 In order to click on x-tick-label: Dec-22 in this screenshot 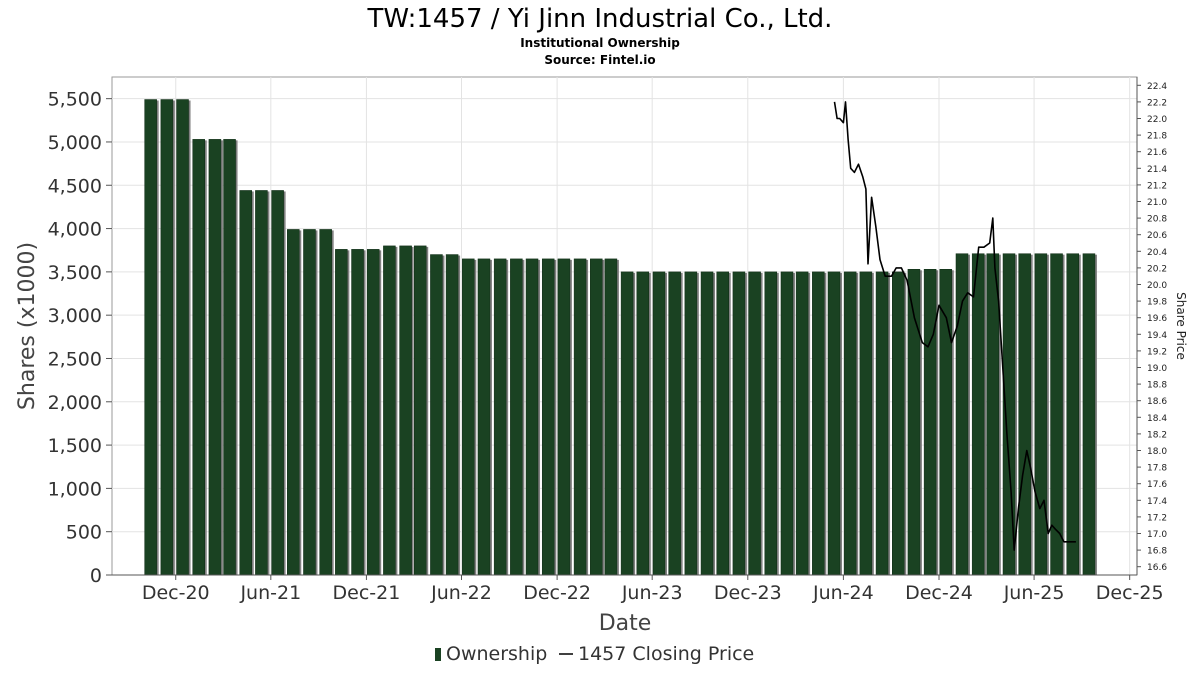, I will do `click(557, 593)`.